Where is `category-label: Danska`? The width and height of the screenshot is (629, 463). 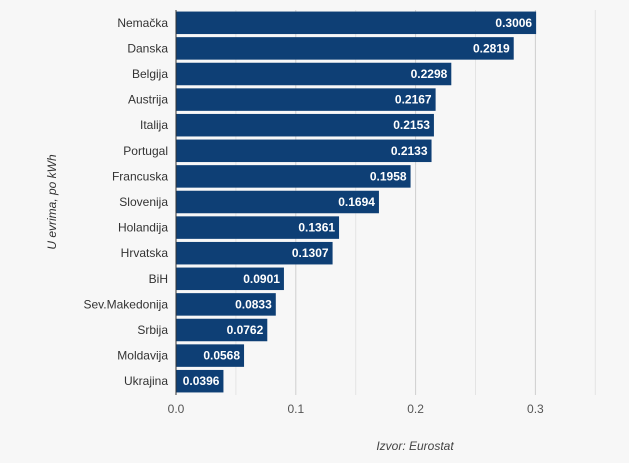
category-label: Danska is located at coordinates (147, 48).